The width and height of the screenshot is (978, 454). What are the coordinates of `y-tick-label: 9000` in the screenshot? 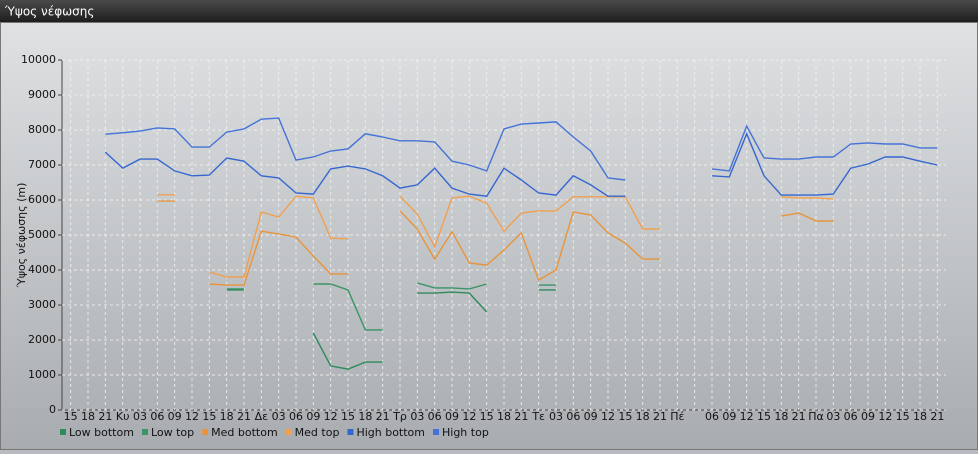 It's located at (42, 94).